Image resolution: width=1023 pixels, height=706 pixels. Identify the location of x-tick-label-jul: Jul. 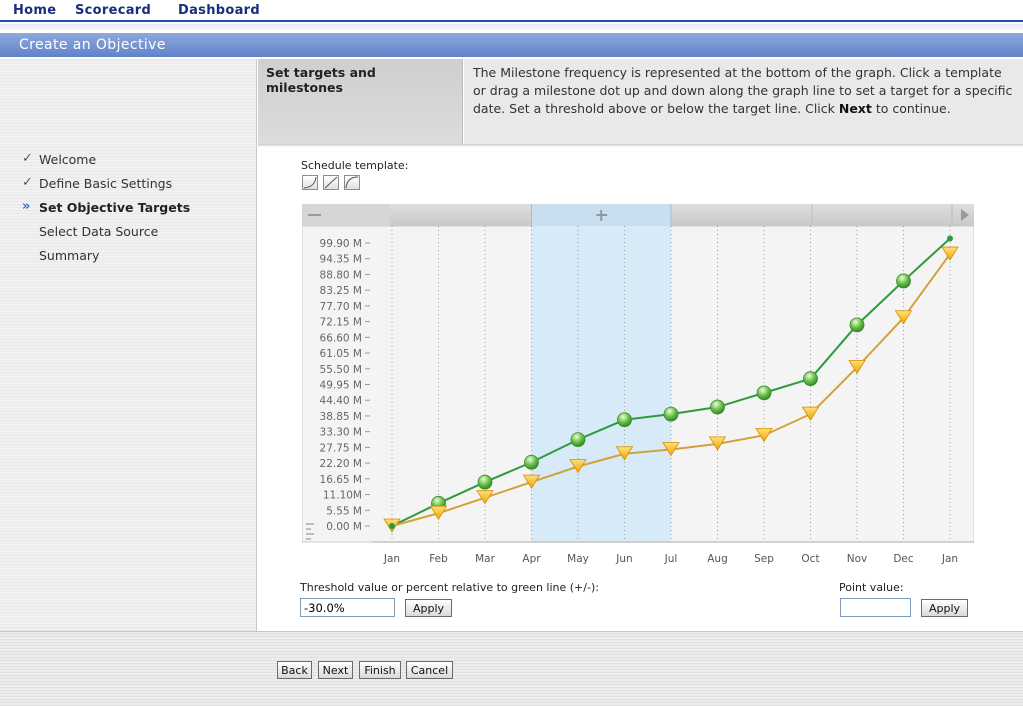
(671, 559).